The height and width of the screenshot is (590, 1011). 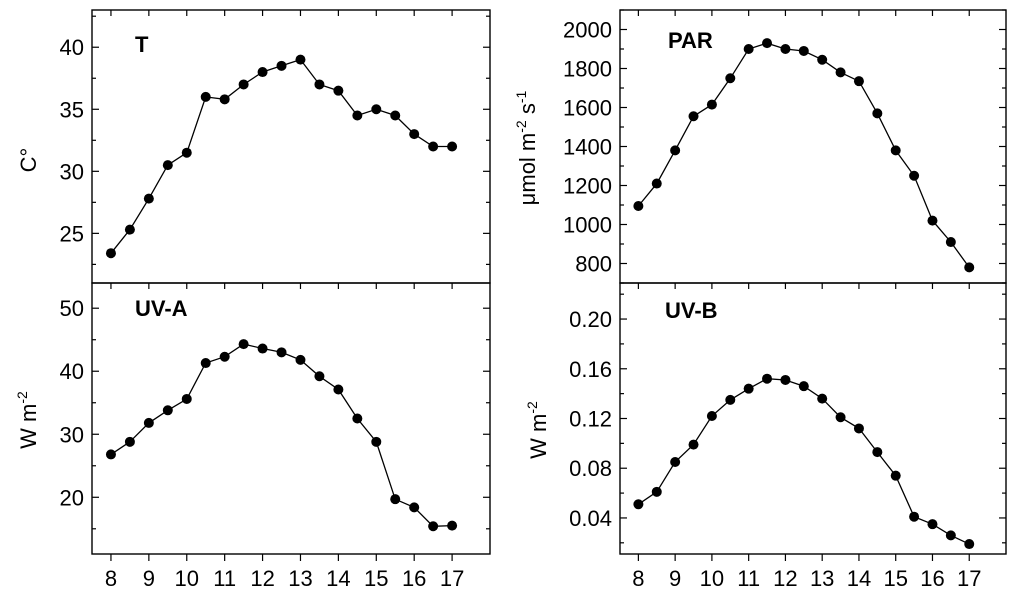 I want to click on y-tick-label: 50, so click(x=72, y=308).